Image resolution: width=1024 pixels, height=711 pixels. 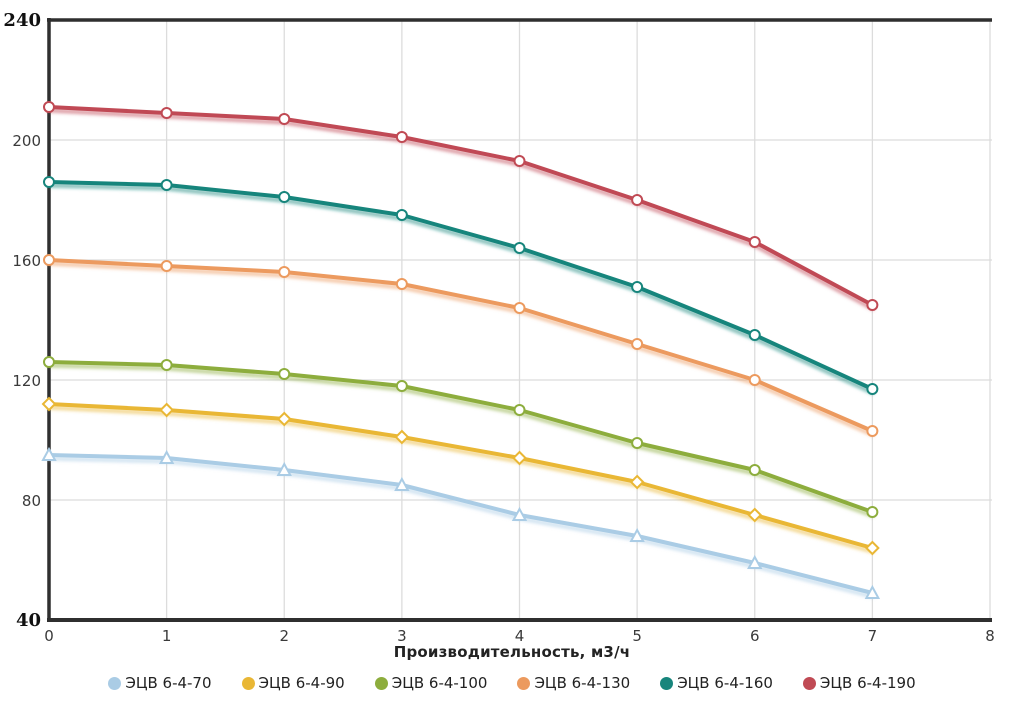 What do you see at coordinates (284, 419) in the screenshot?
I see `data-point-ЭЦВ 6-4-90-x2` at bounding box center [284, 419].